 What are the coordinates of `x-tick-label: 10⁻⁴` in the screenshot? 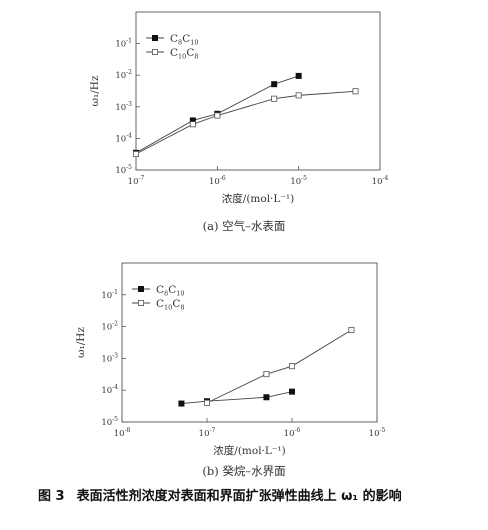 It's located at (380, 181).